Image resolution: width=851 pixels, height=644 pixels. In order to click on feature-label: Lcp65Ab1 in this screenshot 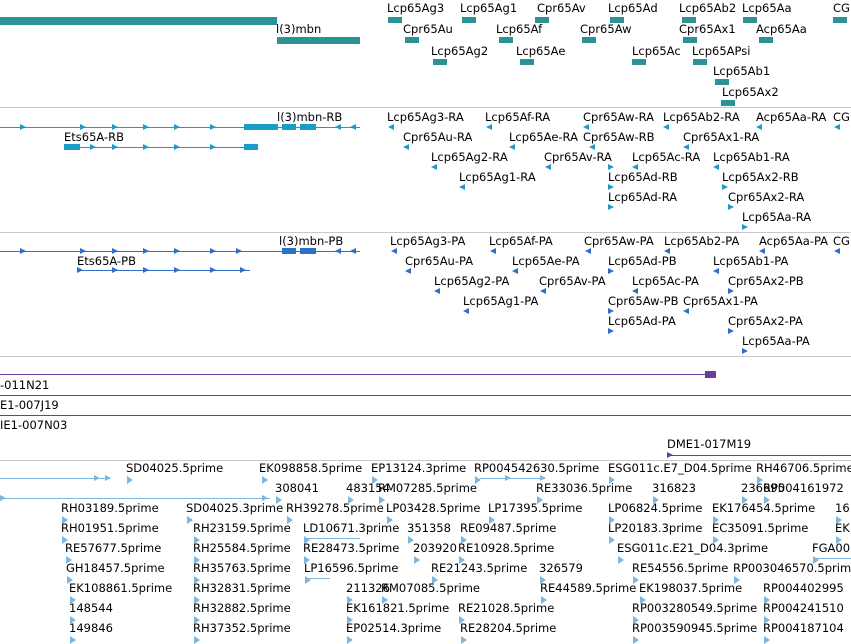, I will do `click(742, 71)`.